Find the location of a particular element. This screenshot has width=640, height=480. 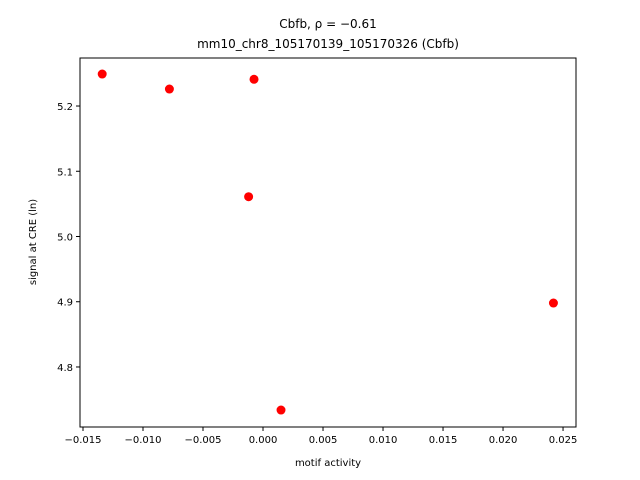

y-tick-label: 5.1 is located at coordinates (65, 172).